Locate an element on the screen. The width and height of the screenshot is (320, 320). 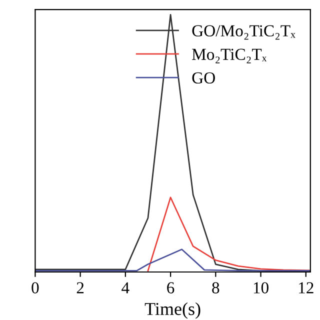
x-tick-label: 6 is located at coordinates (170, 288).